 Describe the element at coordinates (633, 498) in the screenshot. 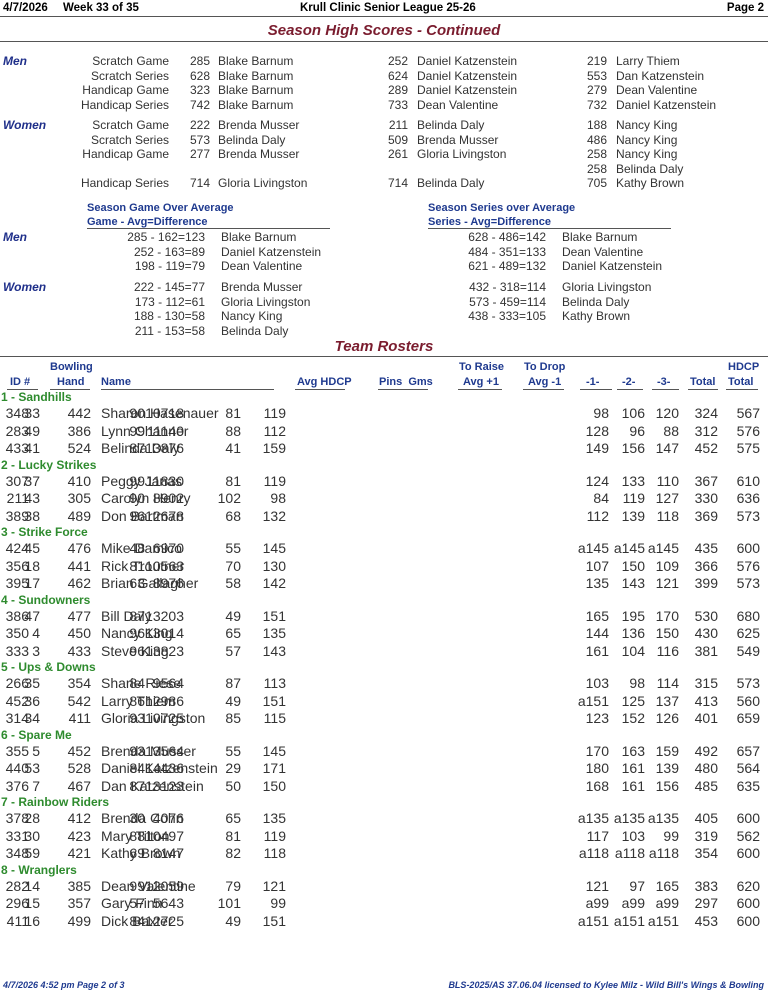

I see `game2-score: 119` at that location.